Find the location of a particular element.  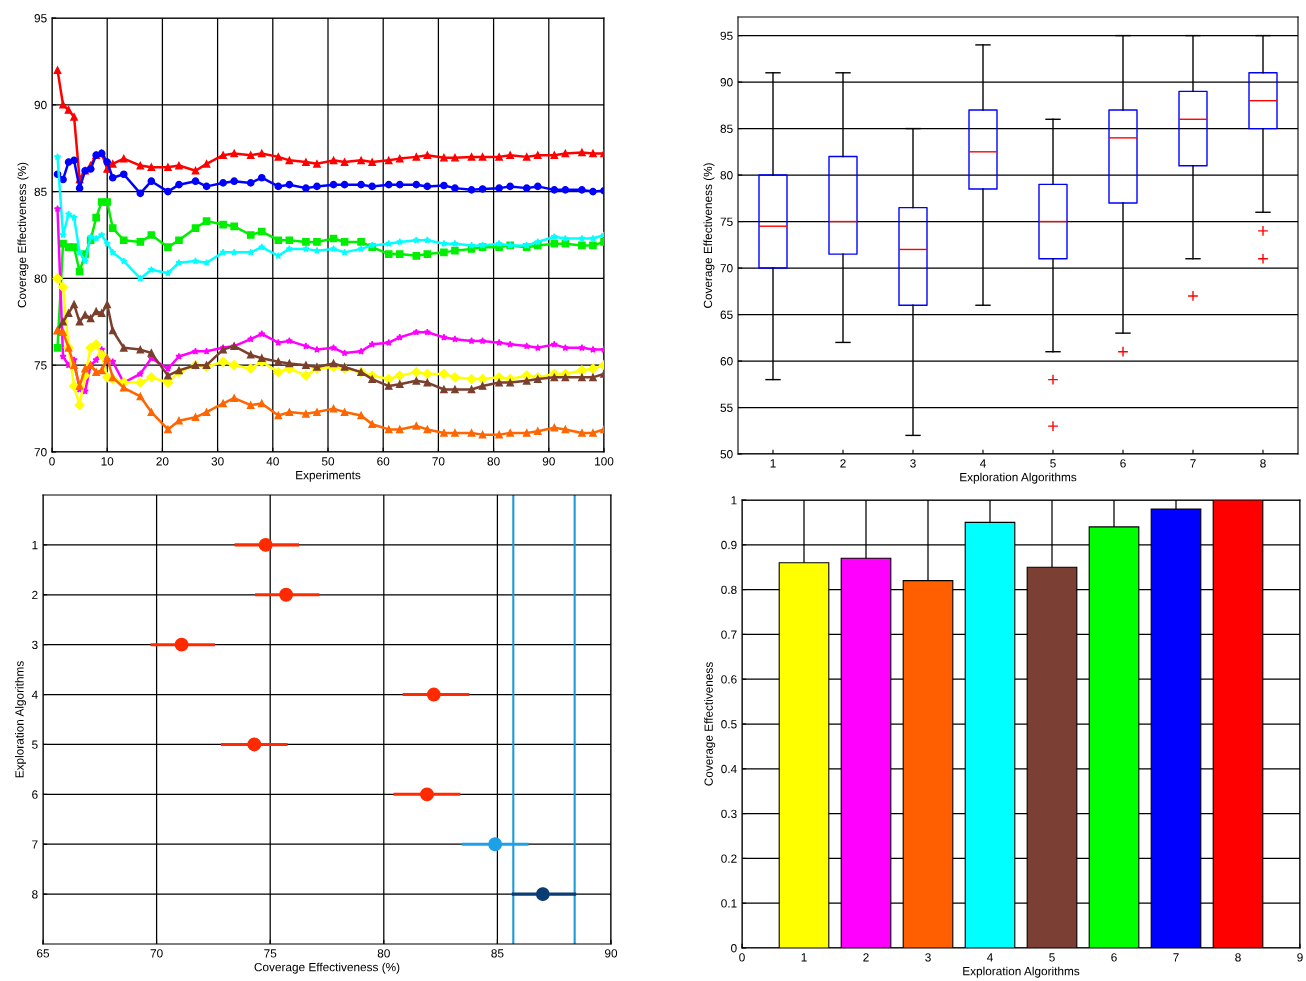

y-tick-label: 4 is located at coordinates (34, 694).